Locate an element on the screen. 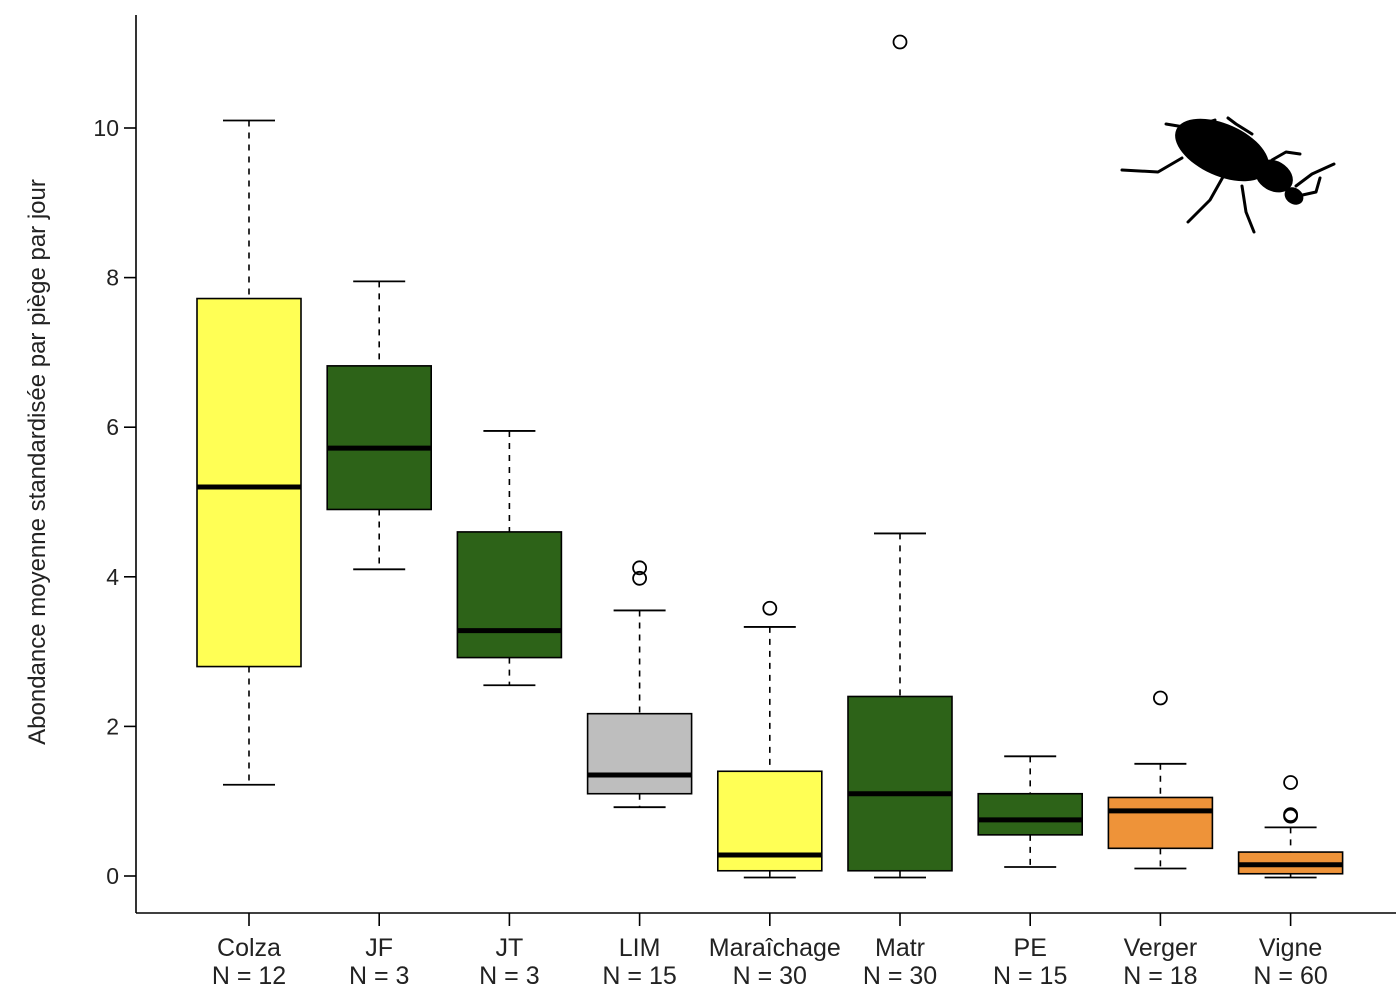 This screenshot has width=1398, height=998. y-tick-label: 2 is located at coordinates (112, 726).